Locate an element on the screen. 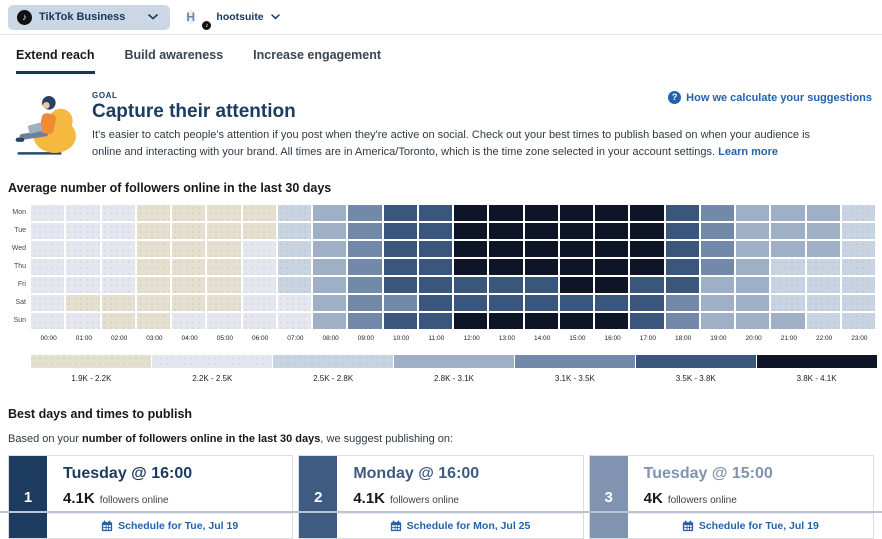 The image size is (882, 539). learn-more-link: Learn more is located at coordinates (748, 152).